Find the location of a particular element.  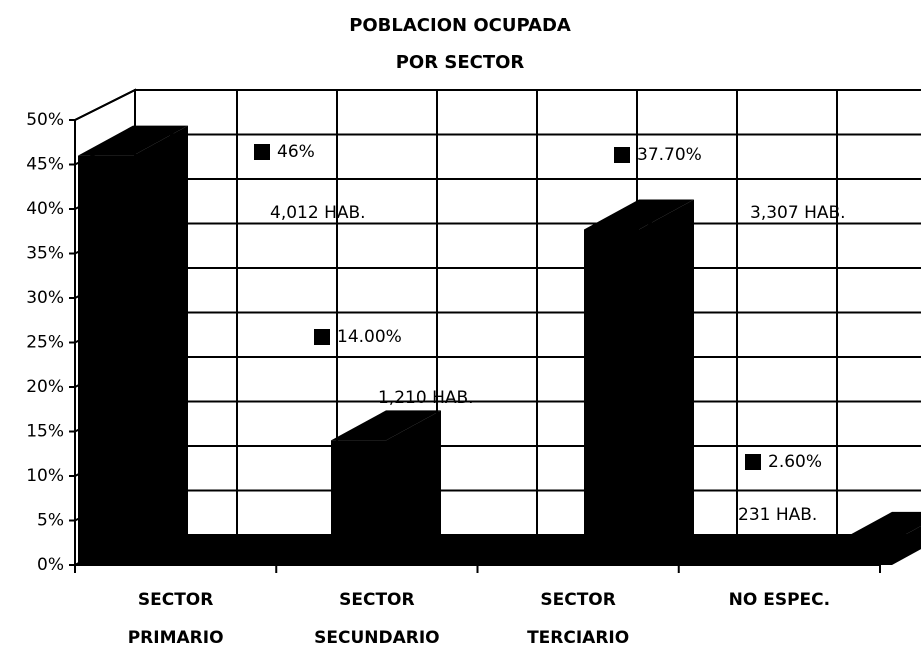

population-label: 4,012 HAB. is located at coordinates (318, 213).